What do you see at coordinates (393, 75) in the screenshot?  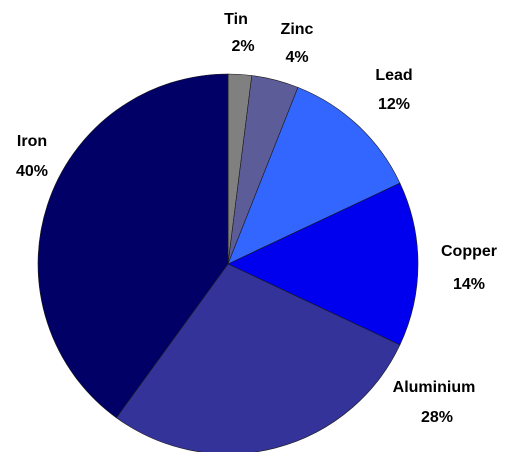 I see `slice-label: Lead` at bounding box center [393, 75].